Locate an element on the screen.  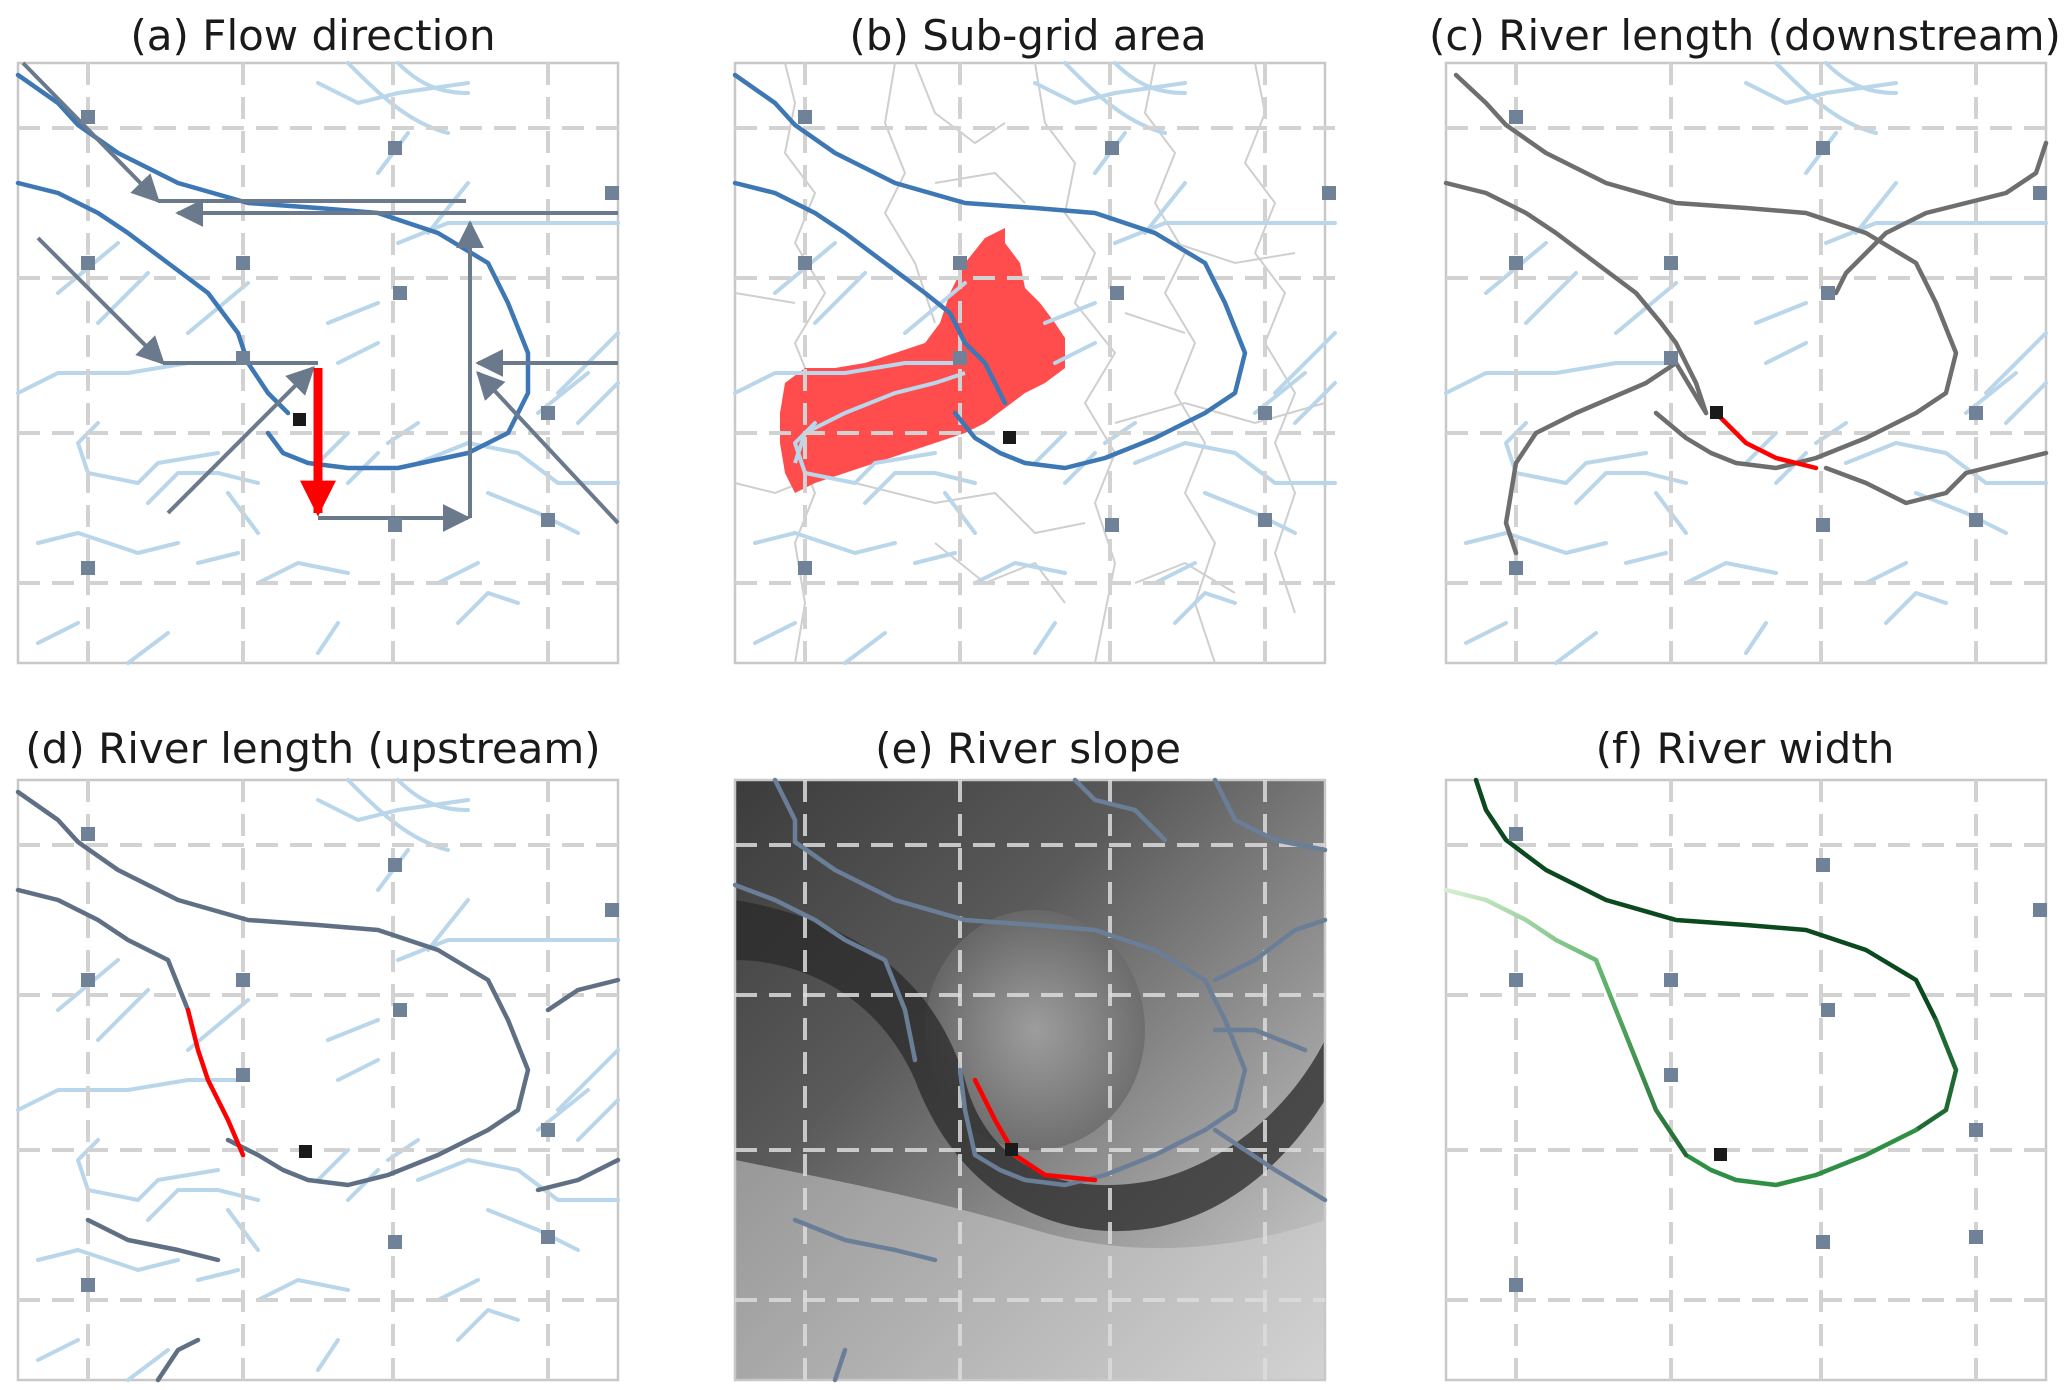
panel-c-frame is located at coordinates (1746, 363).